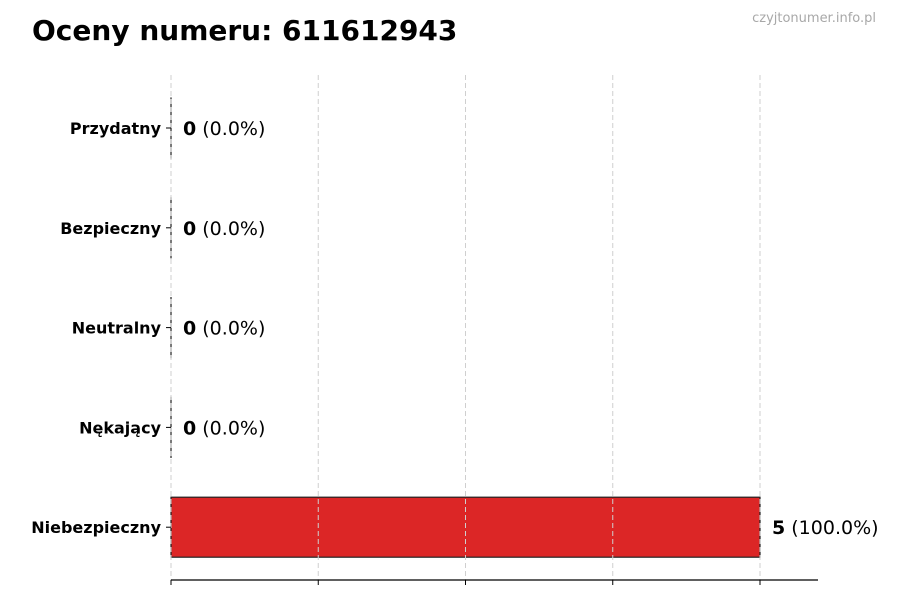 The width and height of the screenshot is (900, 600). I want to click on chart-title: Oceny numeru: 611612943, so click(244, 30).